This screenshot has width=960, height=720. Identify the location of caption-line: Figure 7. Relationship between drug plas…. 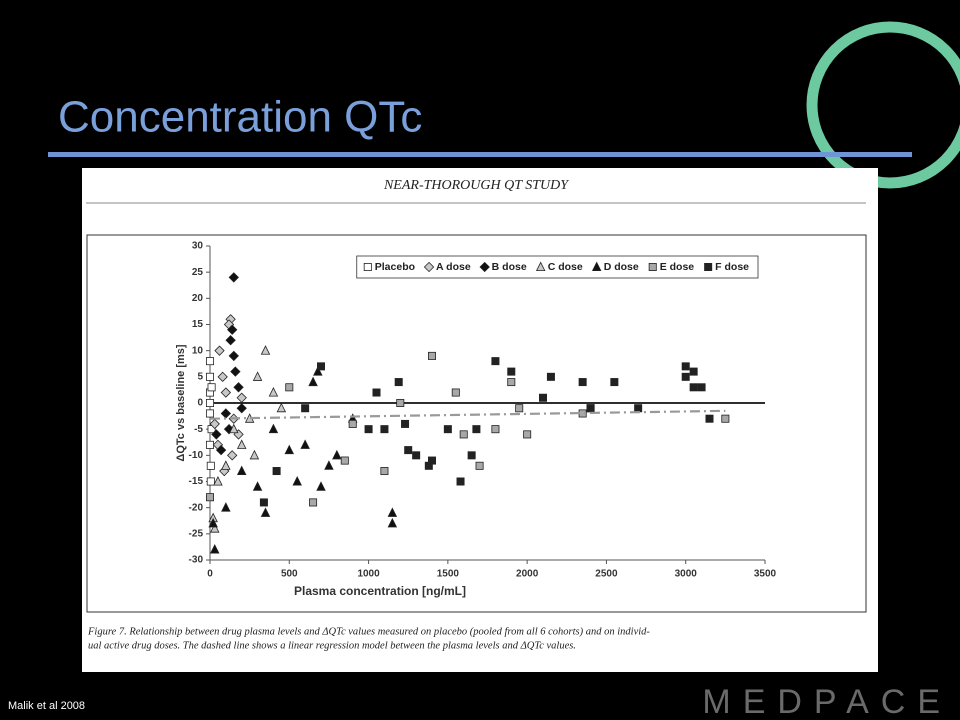
(368, 631).